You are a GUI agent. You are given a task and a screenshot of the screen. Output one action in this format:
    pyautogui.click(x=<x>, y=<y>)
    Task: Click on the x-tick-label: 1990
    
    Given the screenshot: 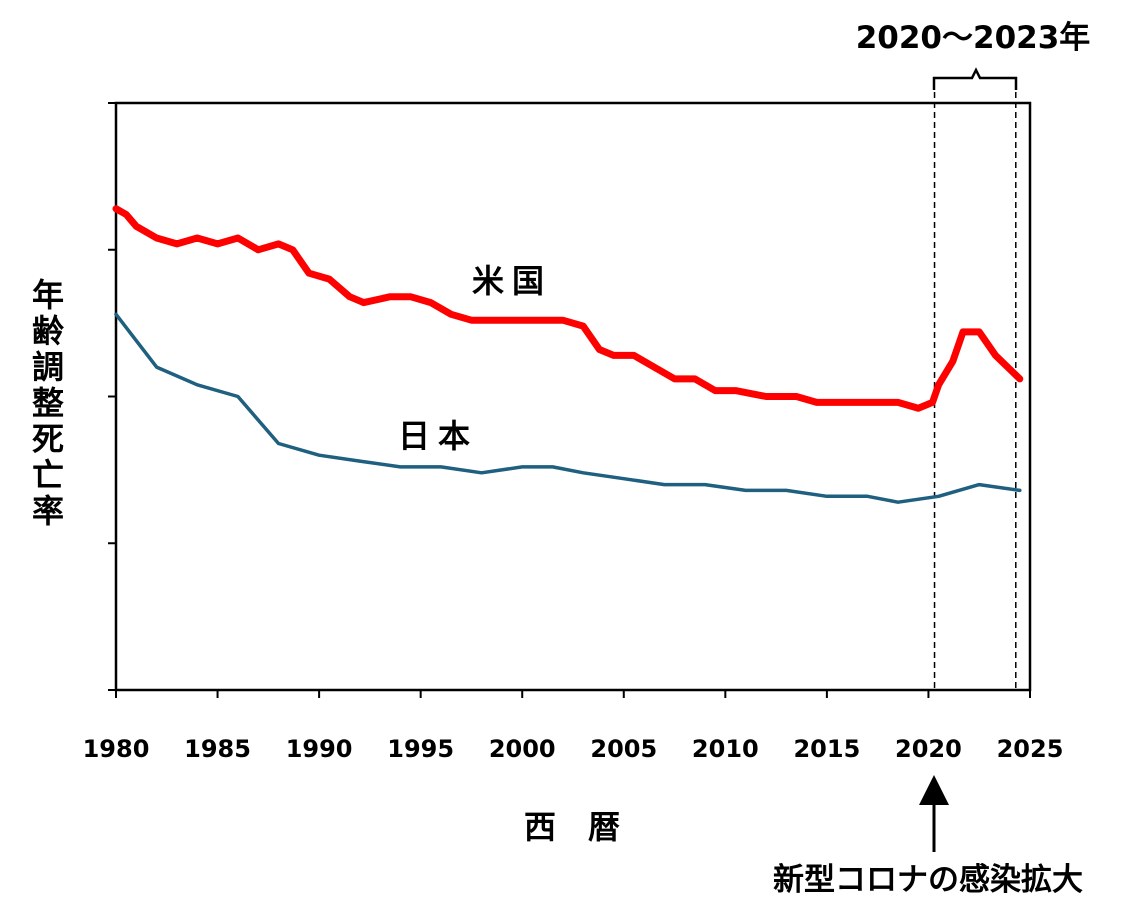 What is the action you would take?
    pyautogui.click(x=319, y=749)
    